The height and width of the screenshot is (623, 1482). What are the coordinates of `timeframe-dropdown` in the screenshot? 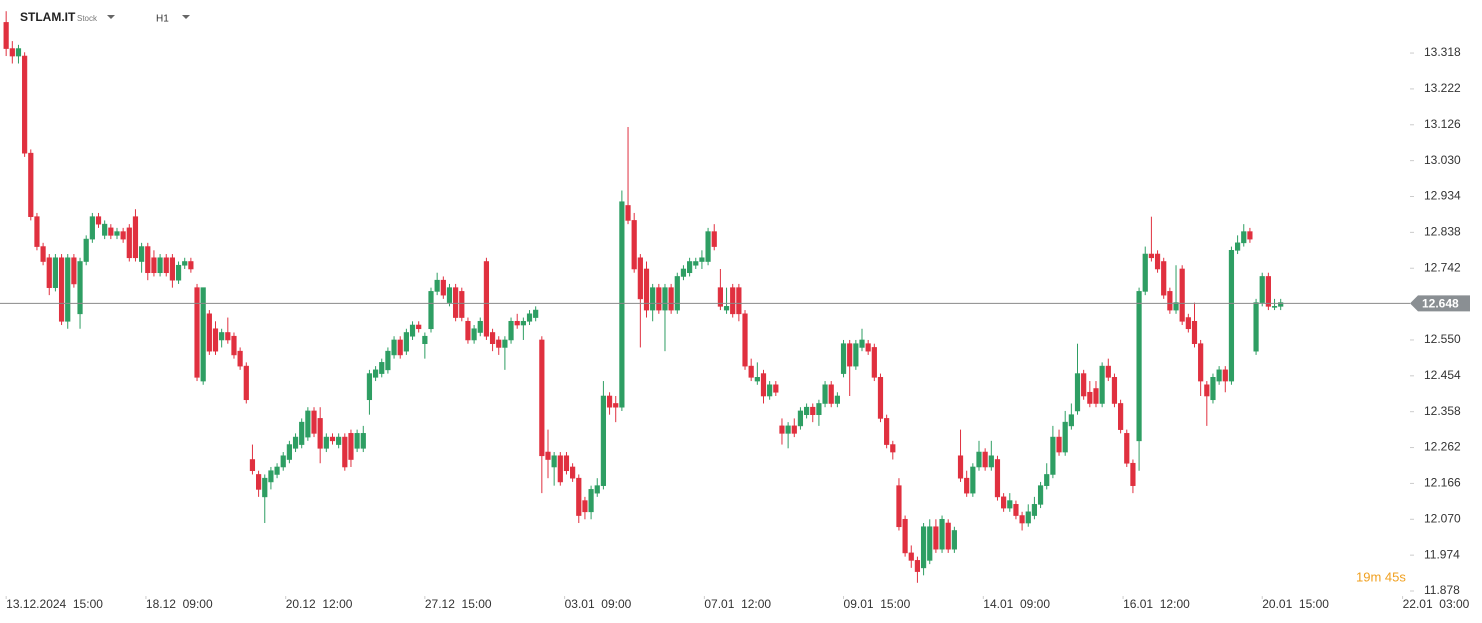 It's located at (186, 17).